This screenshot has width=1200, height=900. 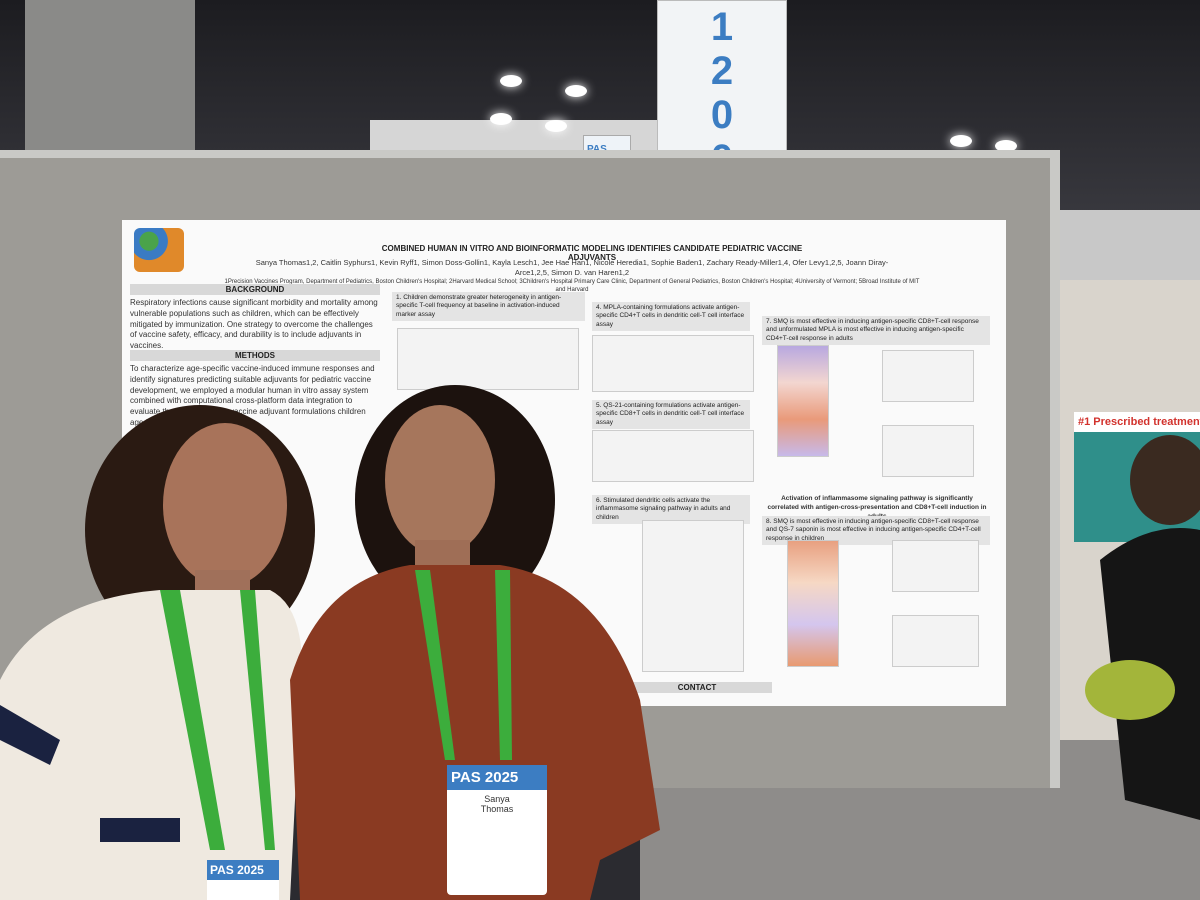 What do you see at coordinates (30, 735) in the screenshot?
I see `sleeve-trim` at bounding box center [30, 735].